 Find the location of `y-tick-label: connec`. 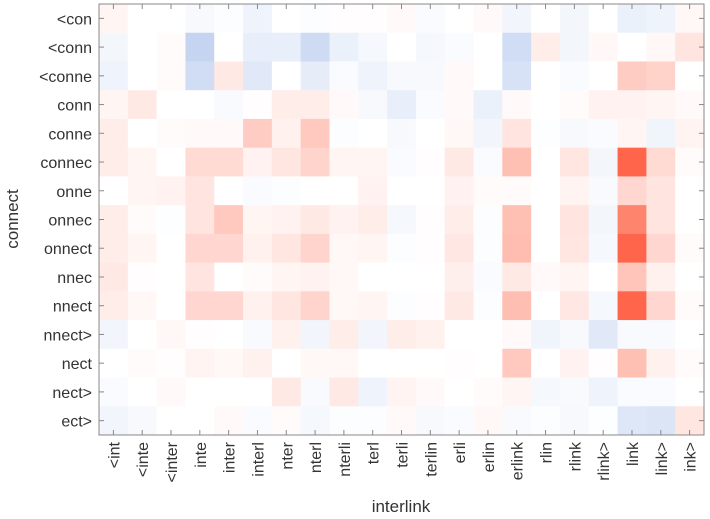

y-tick-label: connec is located at coordinates (66, 163).